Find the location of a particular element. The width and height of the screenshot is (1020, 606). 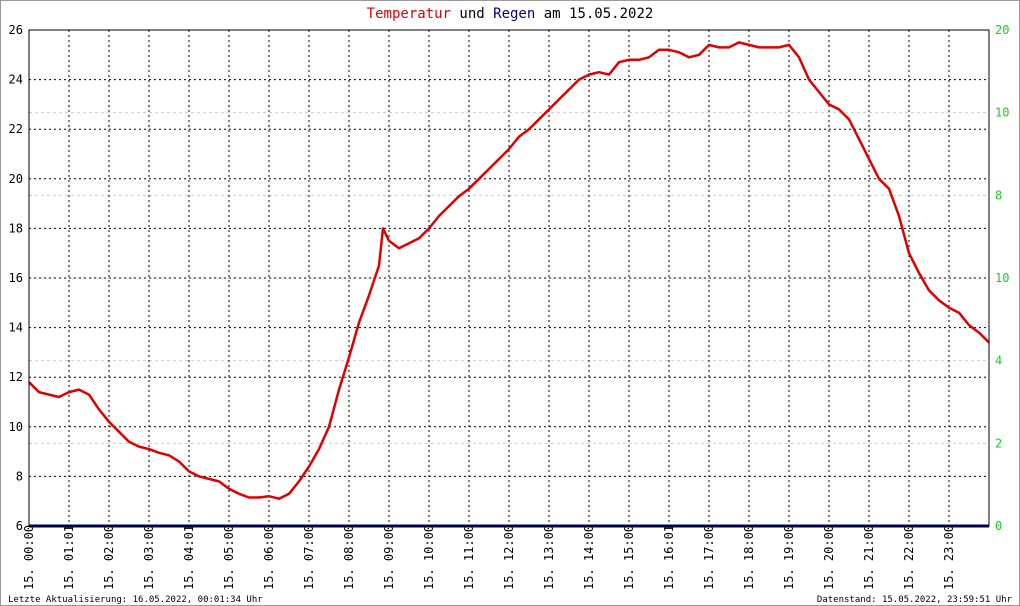

title-connector: und is located at coordinates (471, 14).